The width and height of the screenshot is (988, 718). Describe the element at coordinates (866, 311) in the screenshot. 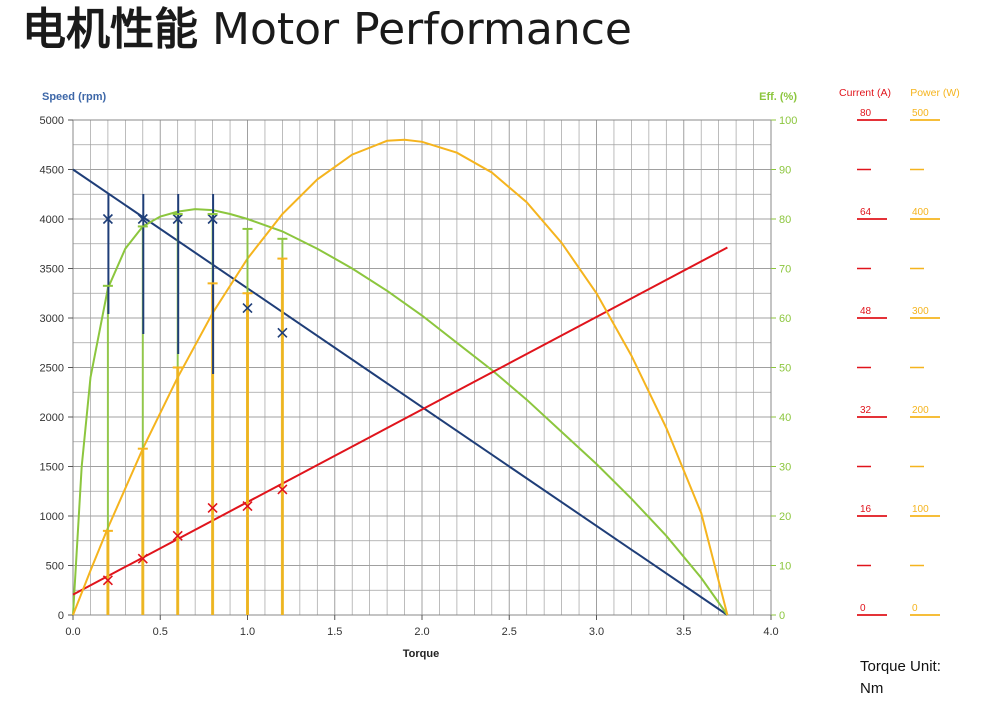

I see `current-scale-label: 48` at that location.